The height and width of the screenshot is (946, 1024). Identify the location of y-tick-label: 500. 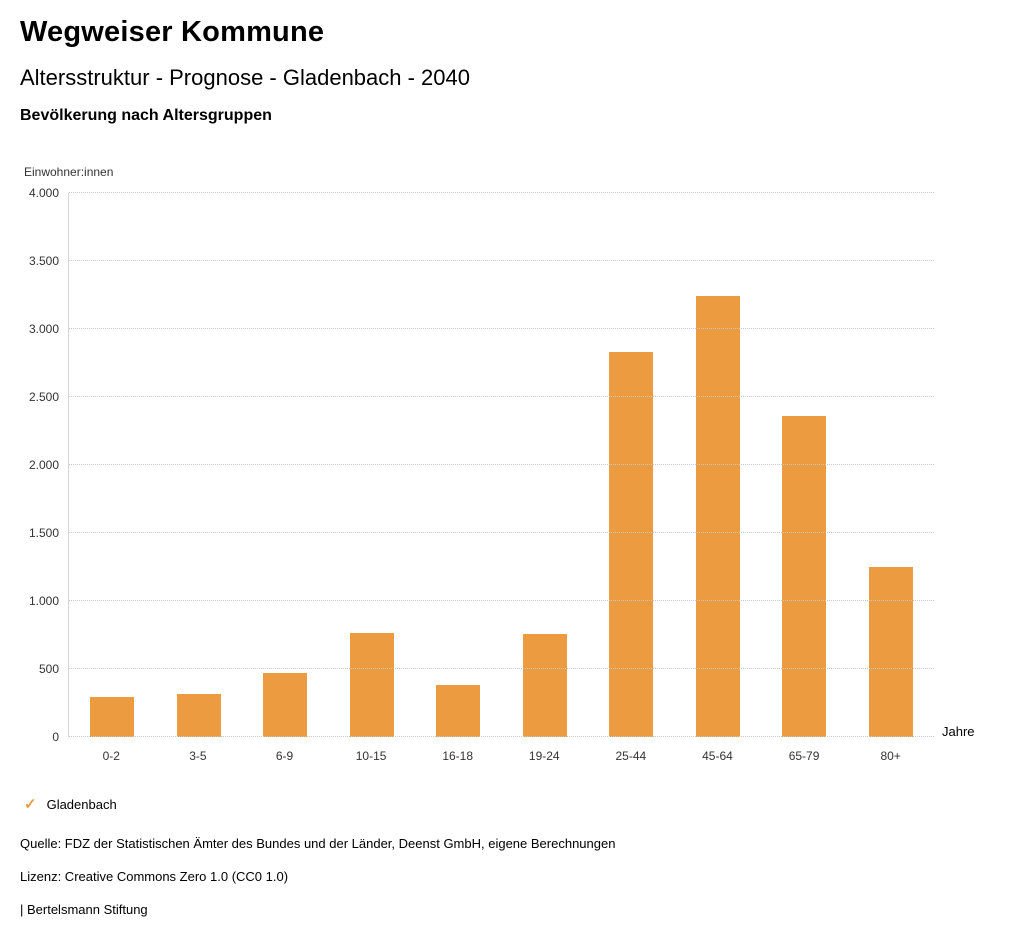
(48, 669).